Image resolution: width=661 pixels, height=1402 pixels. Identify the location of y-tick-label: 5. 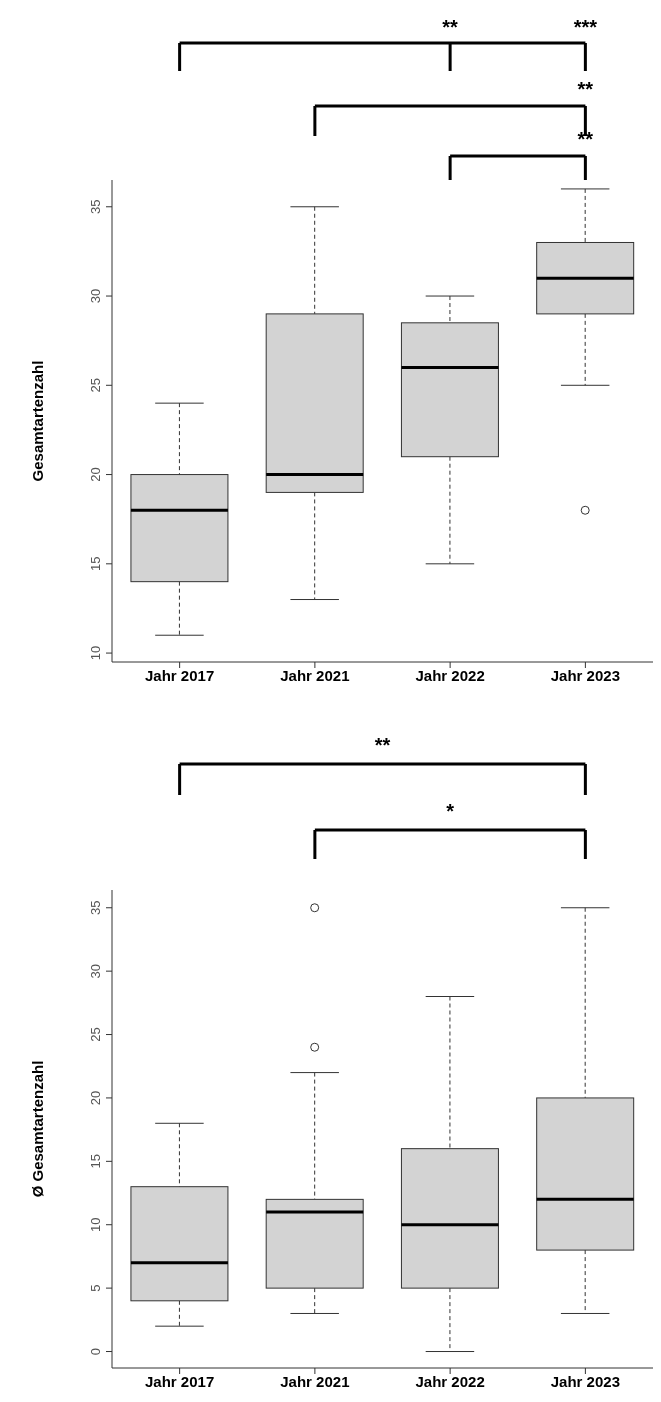
(95, 1288).